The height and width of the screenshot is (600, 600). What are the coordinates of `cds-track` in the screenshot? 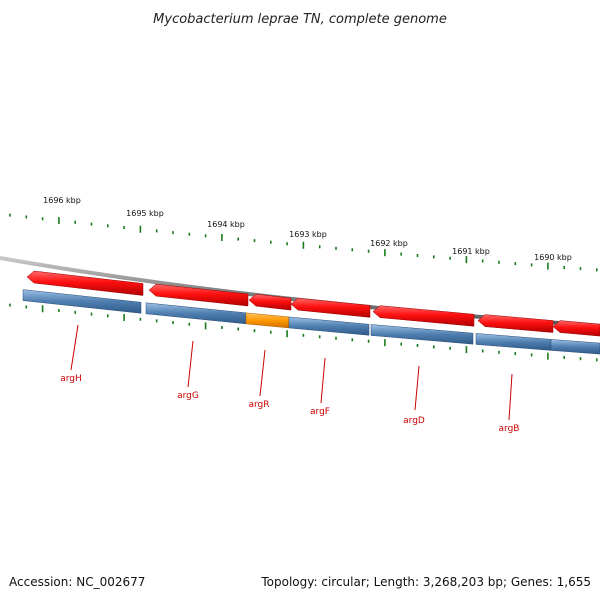 It's located at (311, 322).